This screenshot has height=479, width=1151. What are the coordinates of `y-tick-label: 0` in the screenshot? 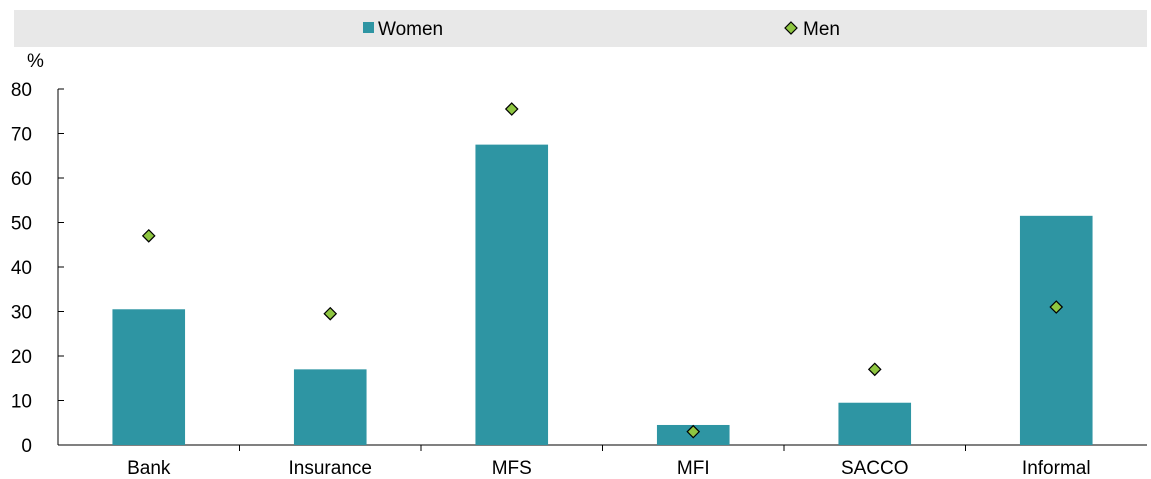 It's located at (26, 446).